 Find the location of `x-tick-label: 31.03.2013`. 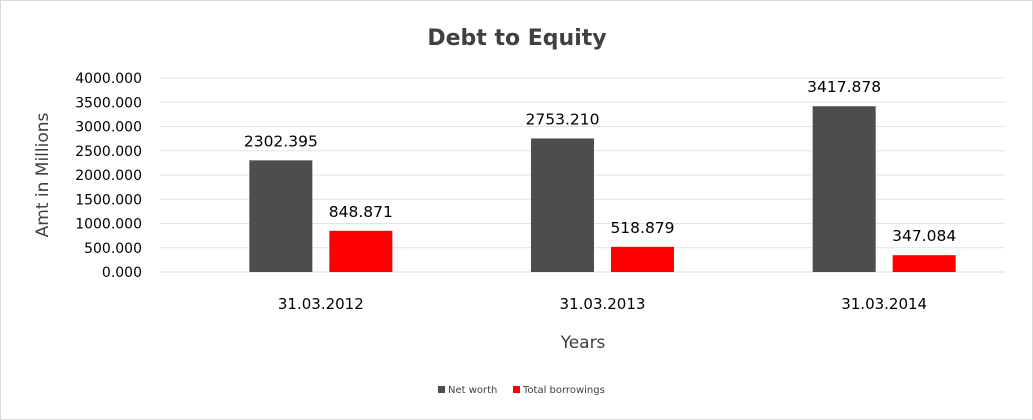

x-tick-label: 31.03.2013 is located at coordinates (603, 304).